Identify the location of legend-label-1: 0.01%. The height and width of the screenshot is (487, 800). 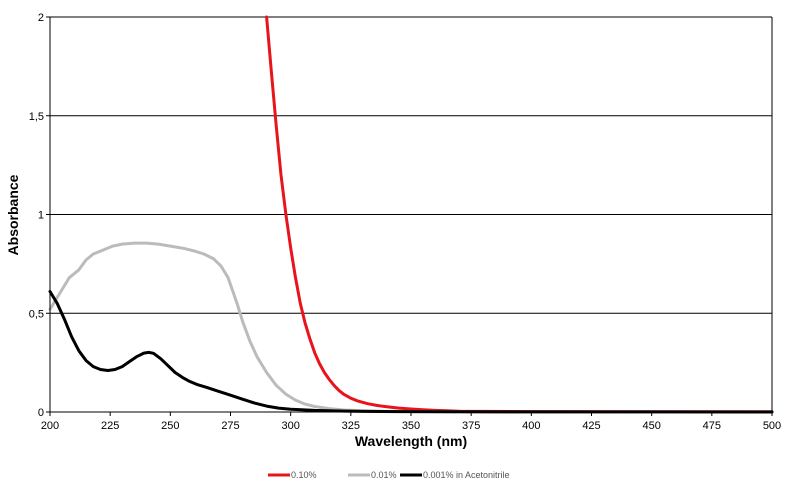
(384, 475).